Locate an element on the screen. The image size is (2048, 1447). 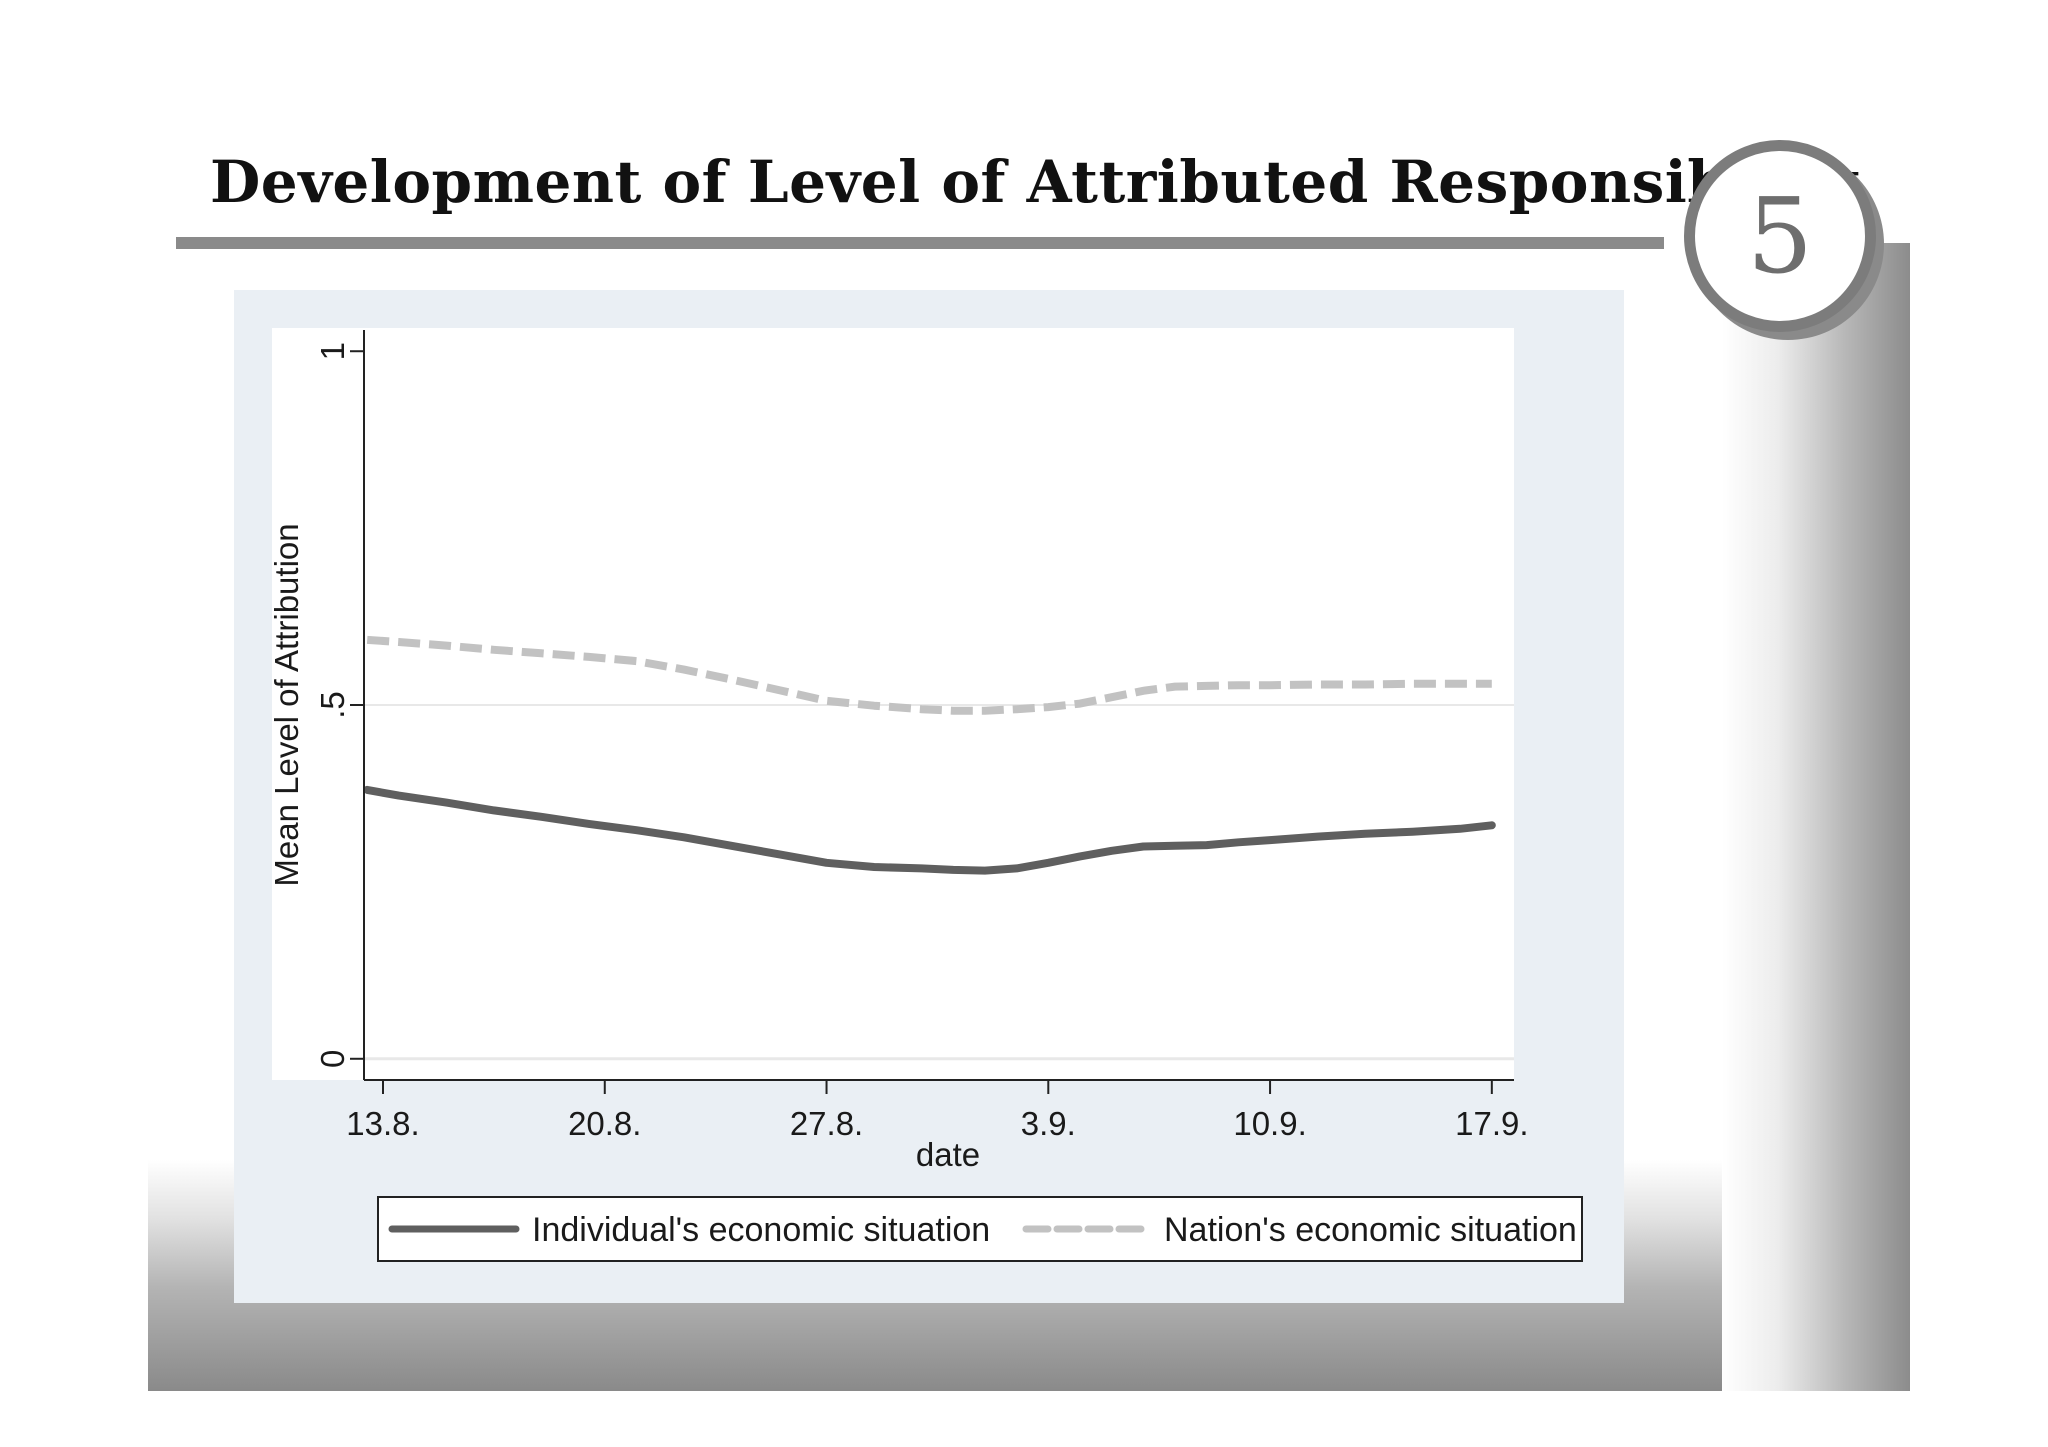
series-line-nation is located at coordinates (929, 675).